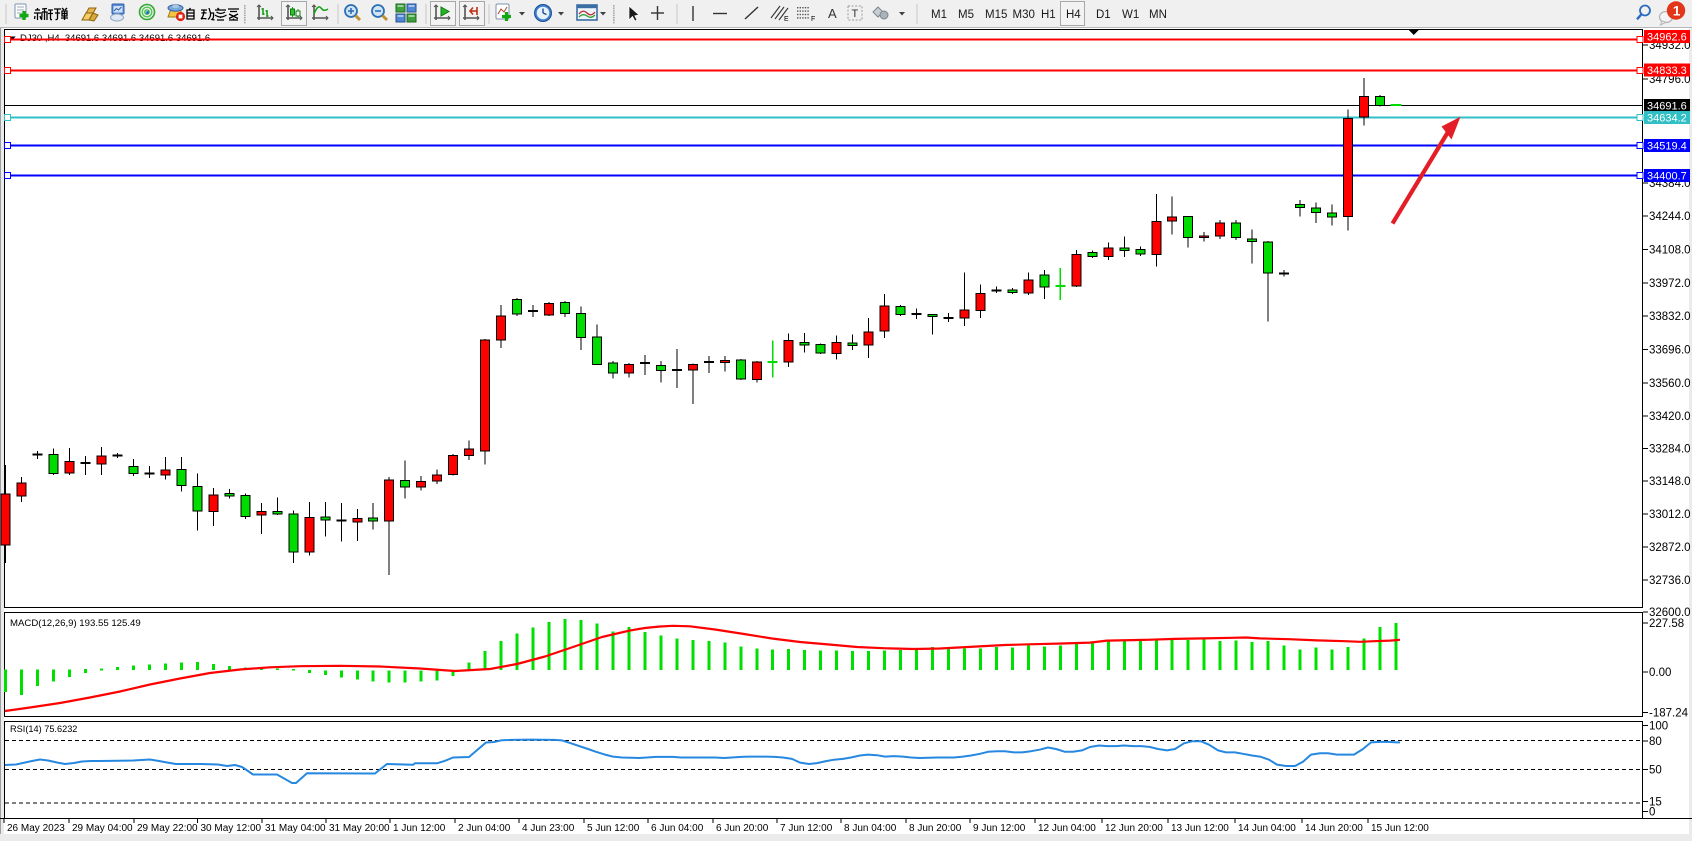 Image resolution: width=1692 pixels, height=841 pixels. Describe the element at coordinates (167, 828) in the screenshot. I see `svg-text: 29 May 22:00` at that location.